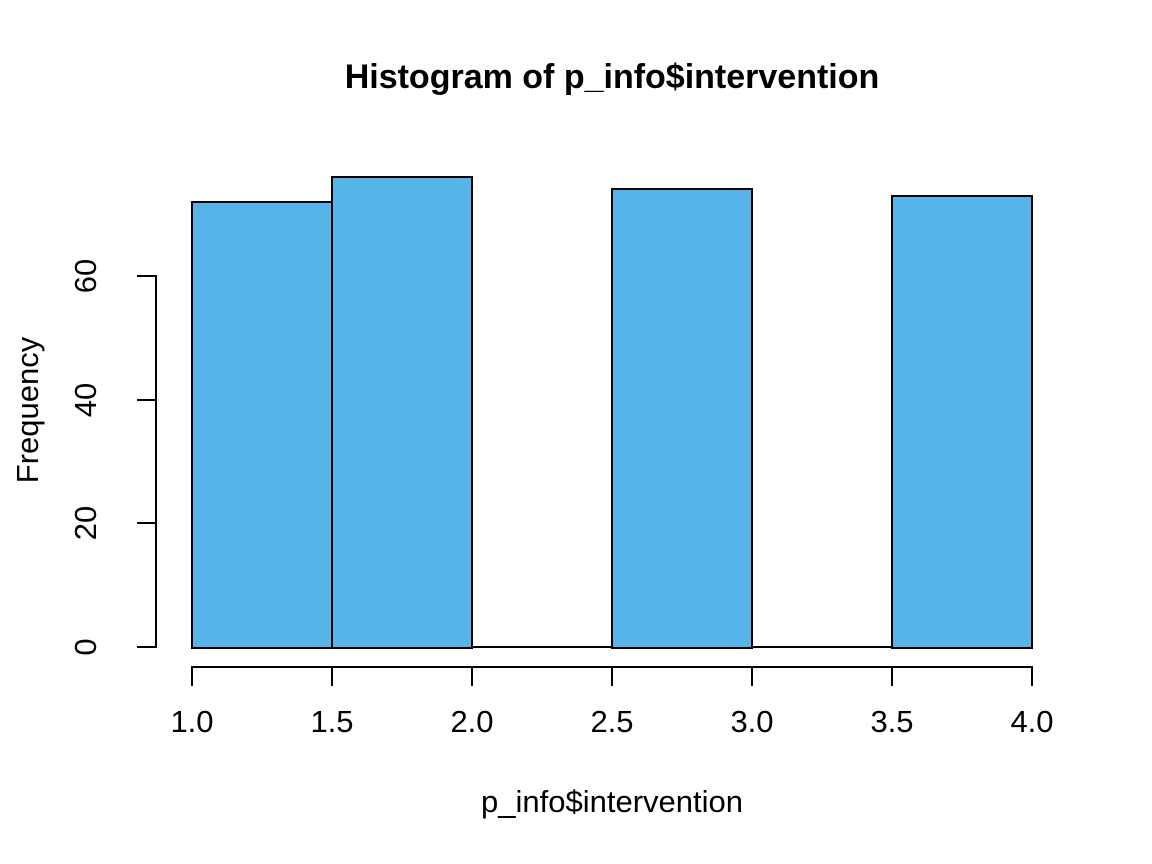 The width and height of the screenshot is (1152, 864). I want to click on x-tick-label: 3.5, so click(892, 721).